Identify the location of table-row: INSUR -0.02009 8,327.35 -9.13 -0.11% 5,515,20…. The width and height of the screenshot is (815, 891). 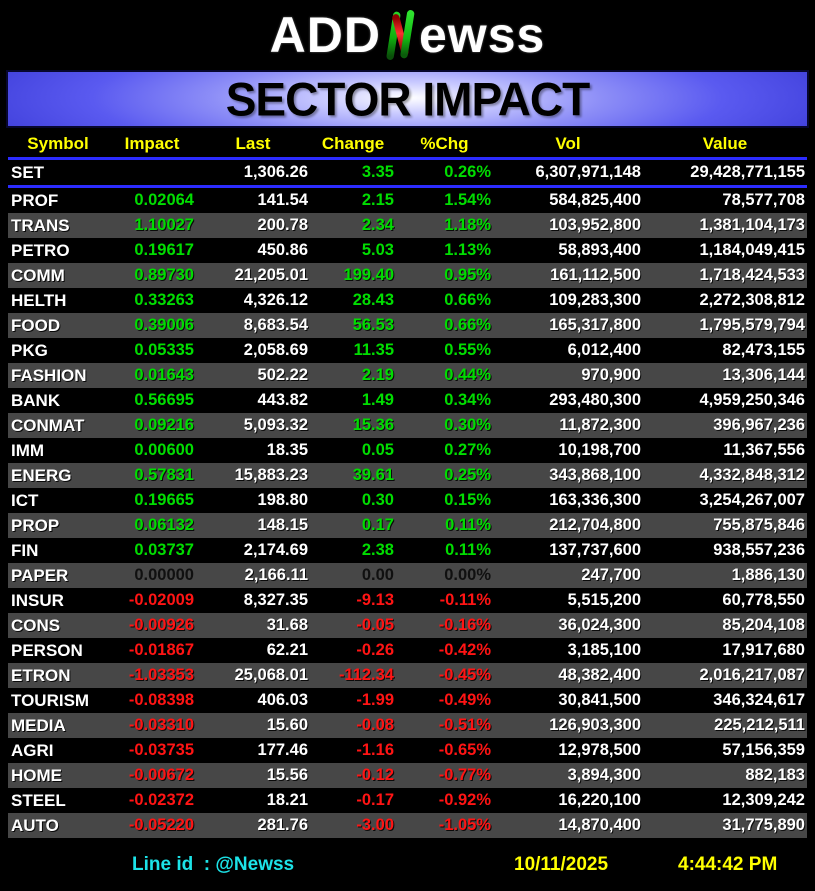
(407, 600).